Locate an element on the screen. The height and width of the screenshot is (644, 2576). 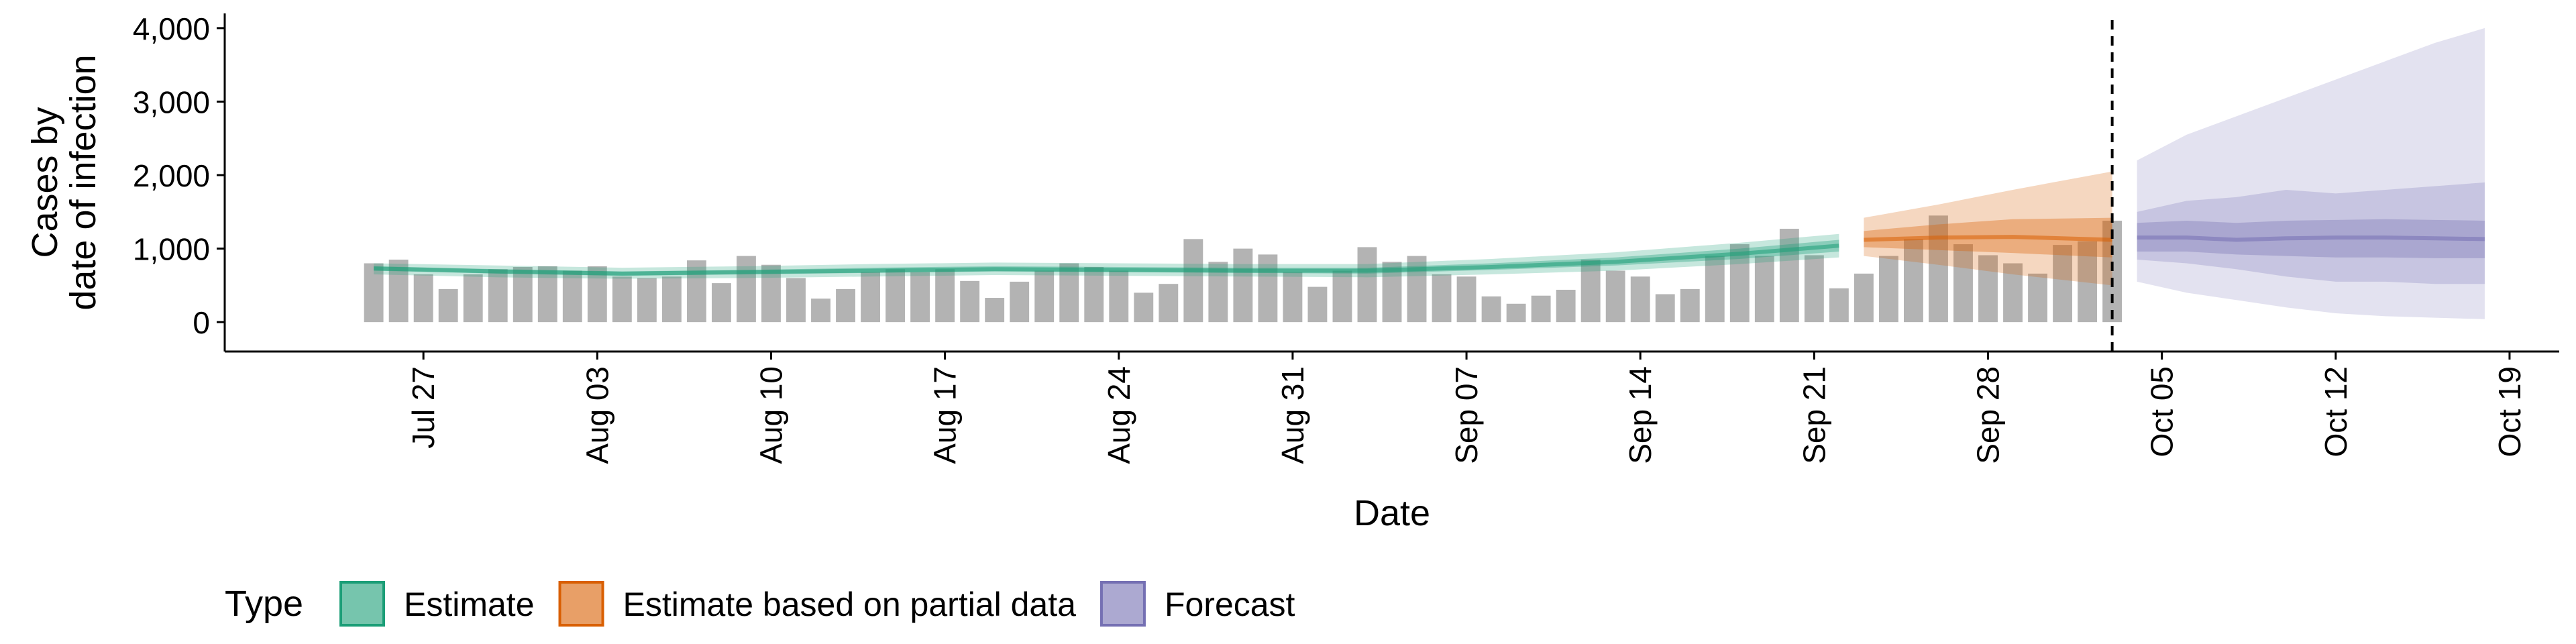
y-tick-label: 0 is located at coordinates (201, 322).